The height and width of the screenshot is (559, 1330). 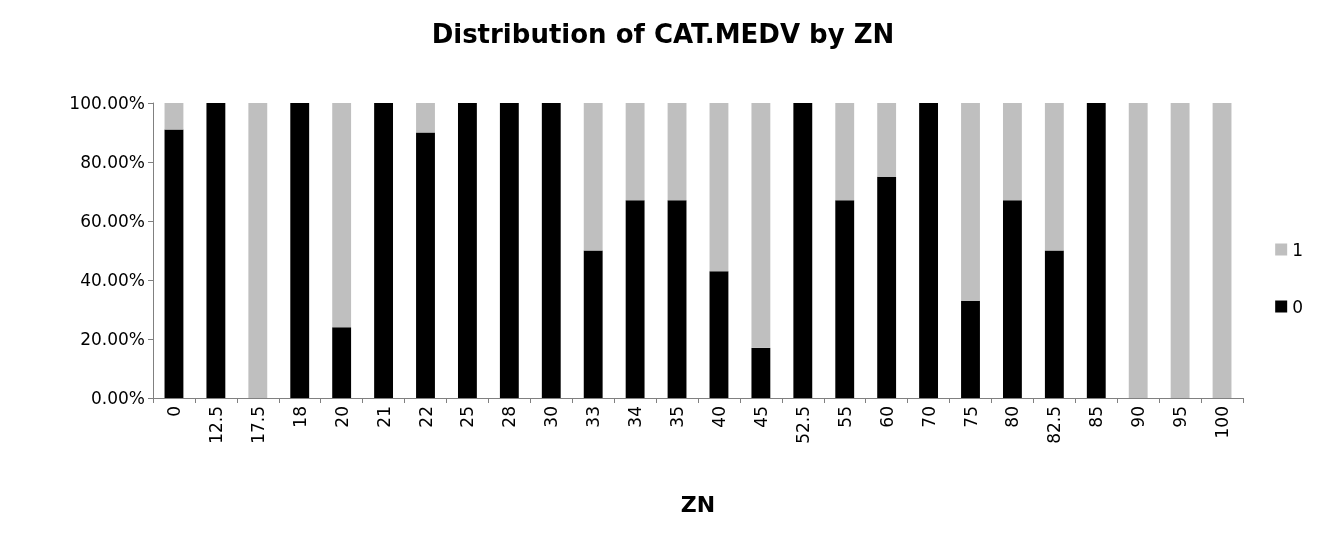 I want to click on x-tick-label: 55, so click(x=844, y=417).